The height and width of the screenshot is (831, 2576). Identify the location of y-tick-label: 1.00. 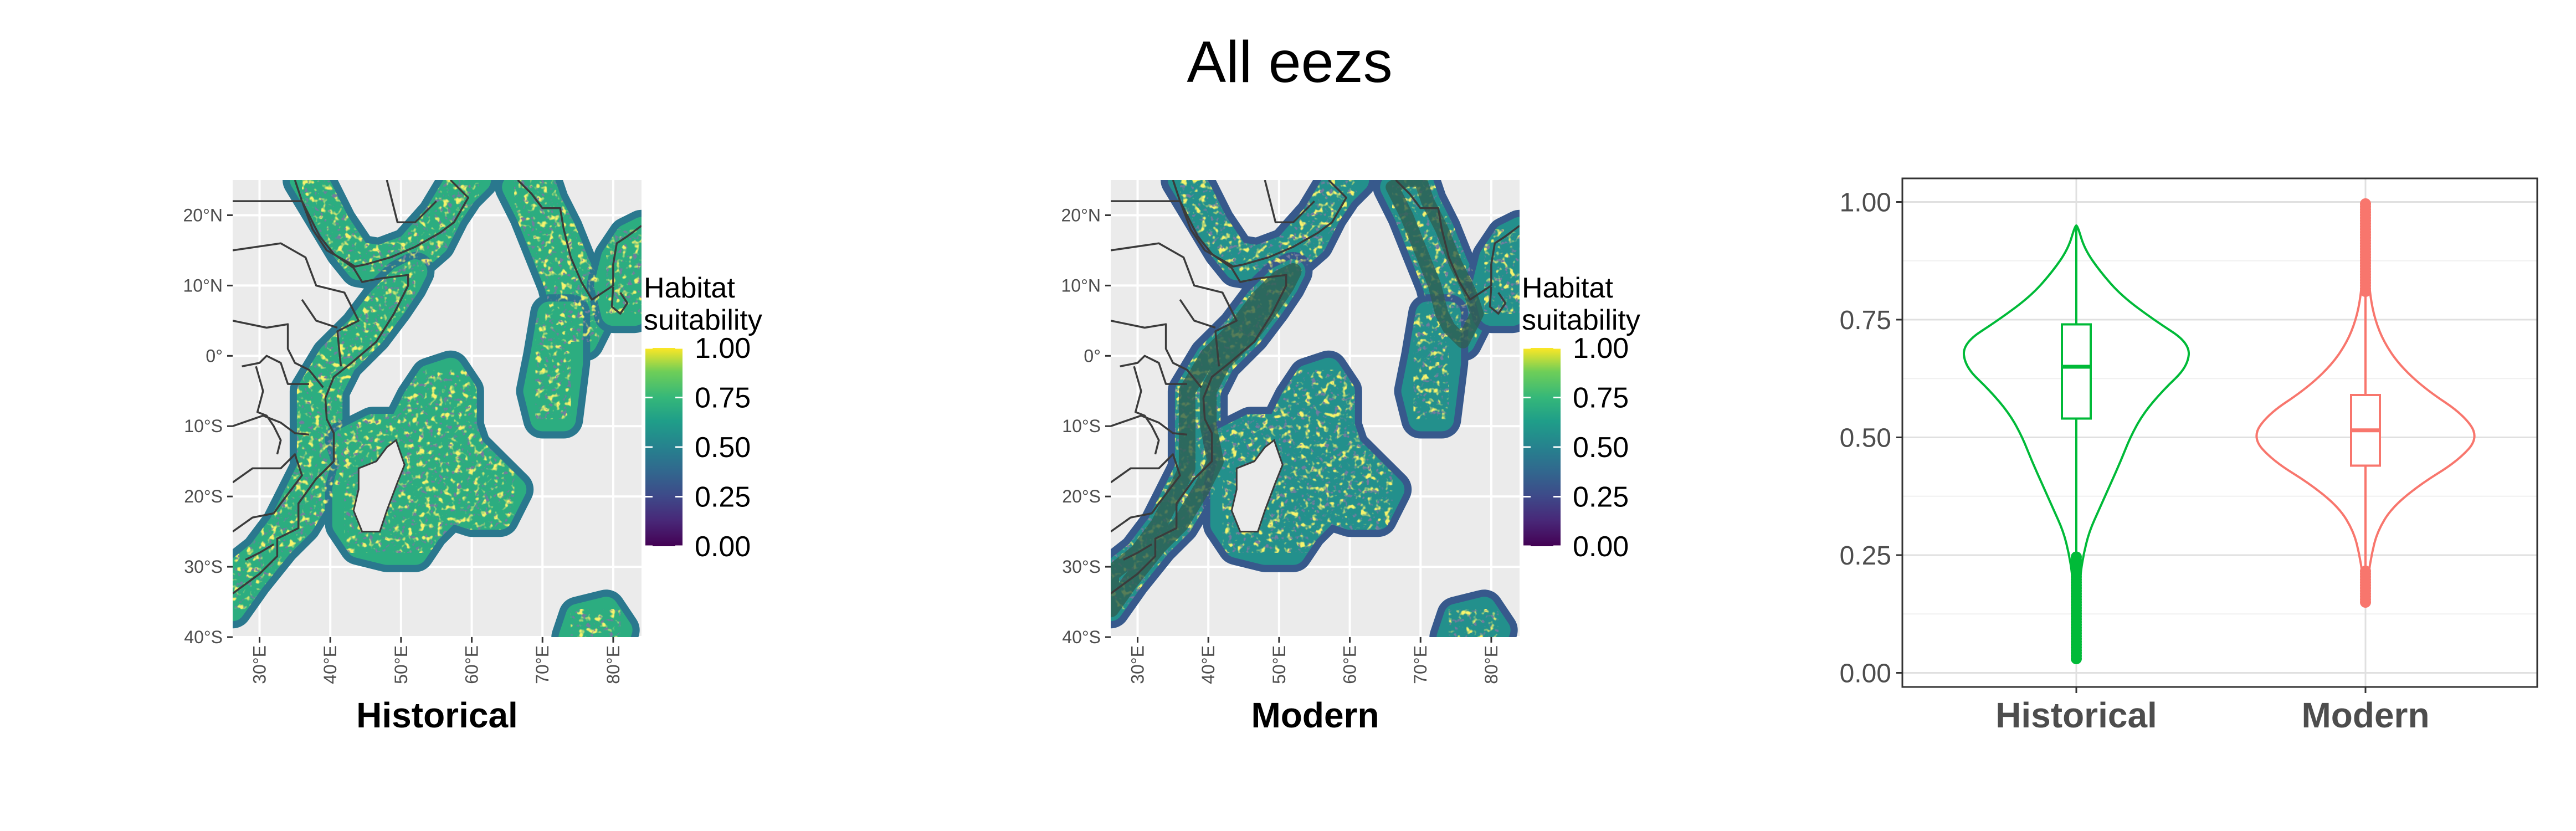
(1865, 203).